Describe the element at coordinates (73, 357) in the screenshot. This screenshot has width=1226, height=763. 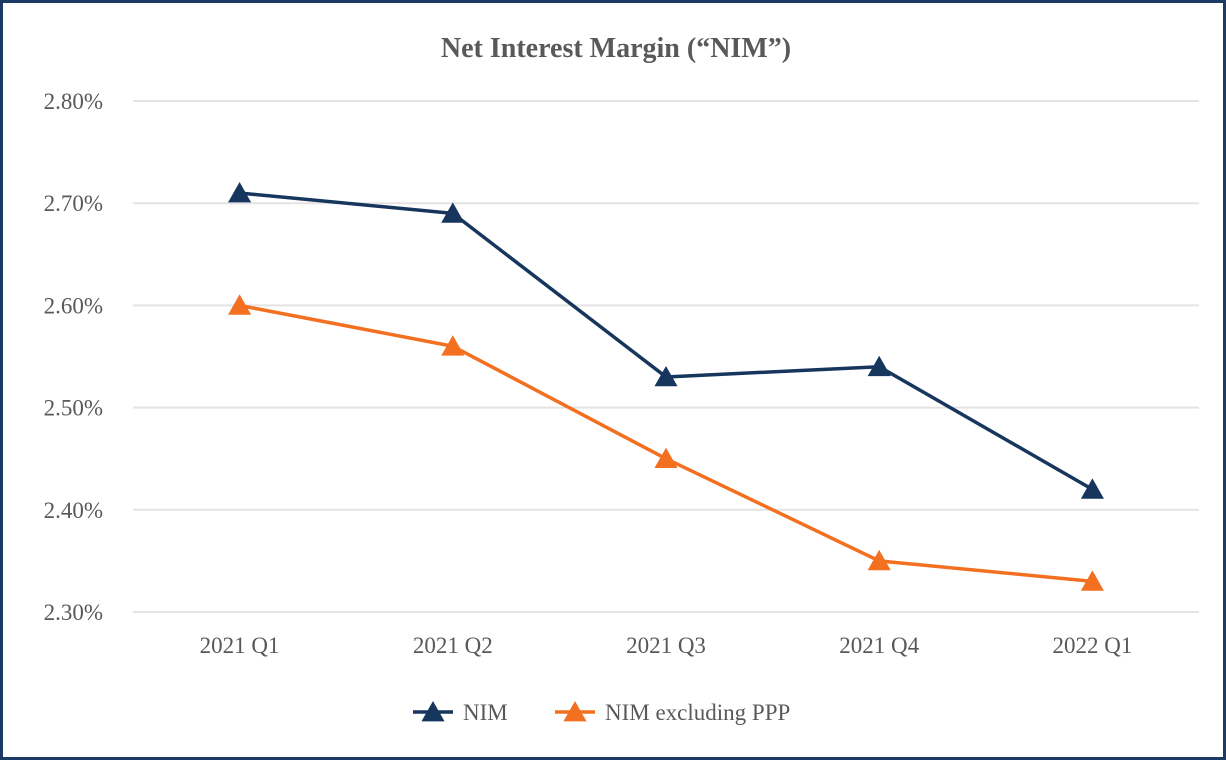
I see `y-axis-ticks: 2.30% 2.40% 2.50% 2.60% 2.70% 2.80%` at that location.